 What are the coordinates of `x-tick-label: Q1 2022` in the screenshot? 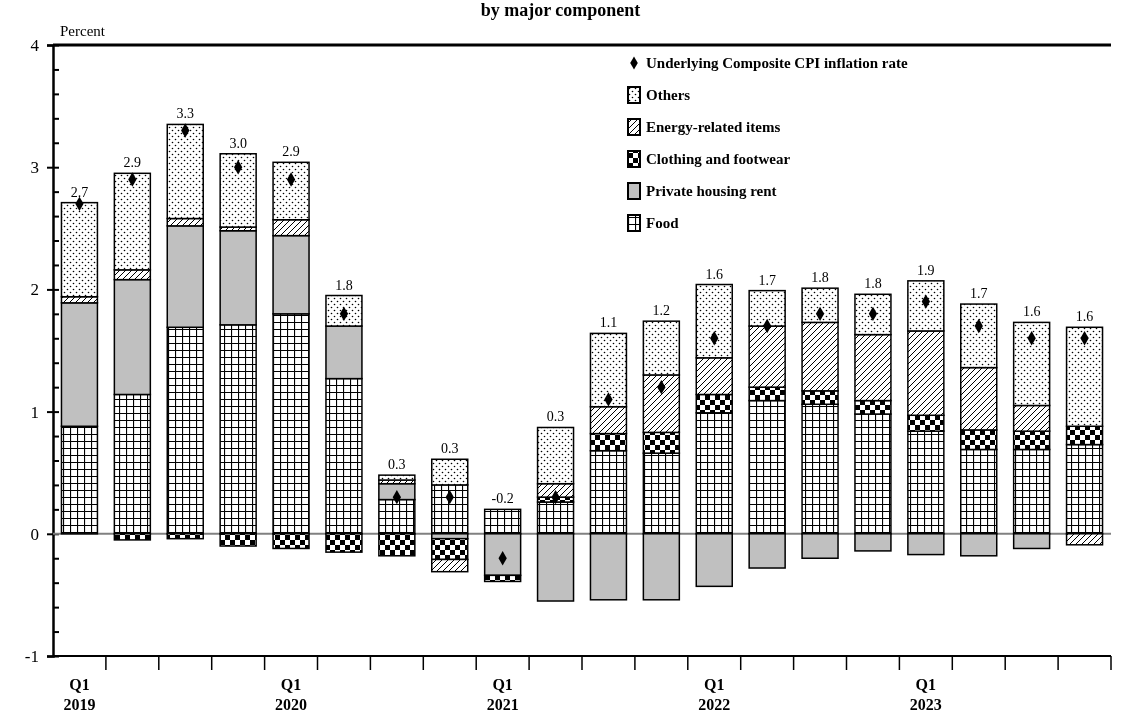 It's located at (714, 694).